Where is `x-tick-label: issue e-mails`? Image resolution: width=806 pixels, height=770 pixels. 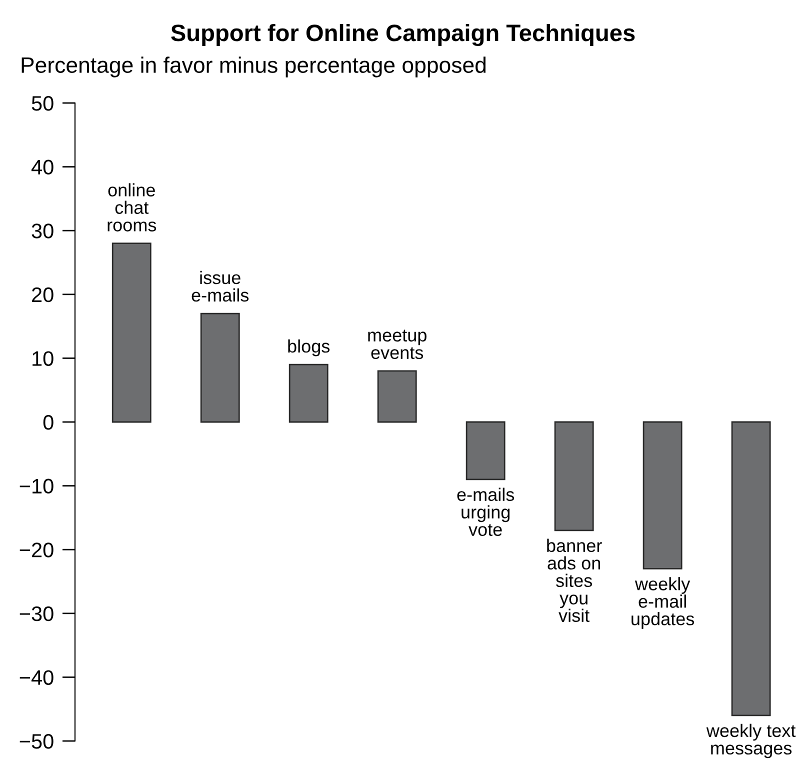
x-tick-label: issue e-mails is located at coordinates (220, 286).